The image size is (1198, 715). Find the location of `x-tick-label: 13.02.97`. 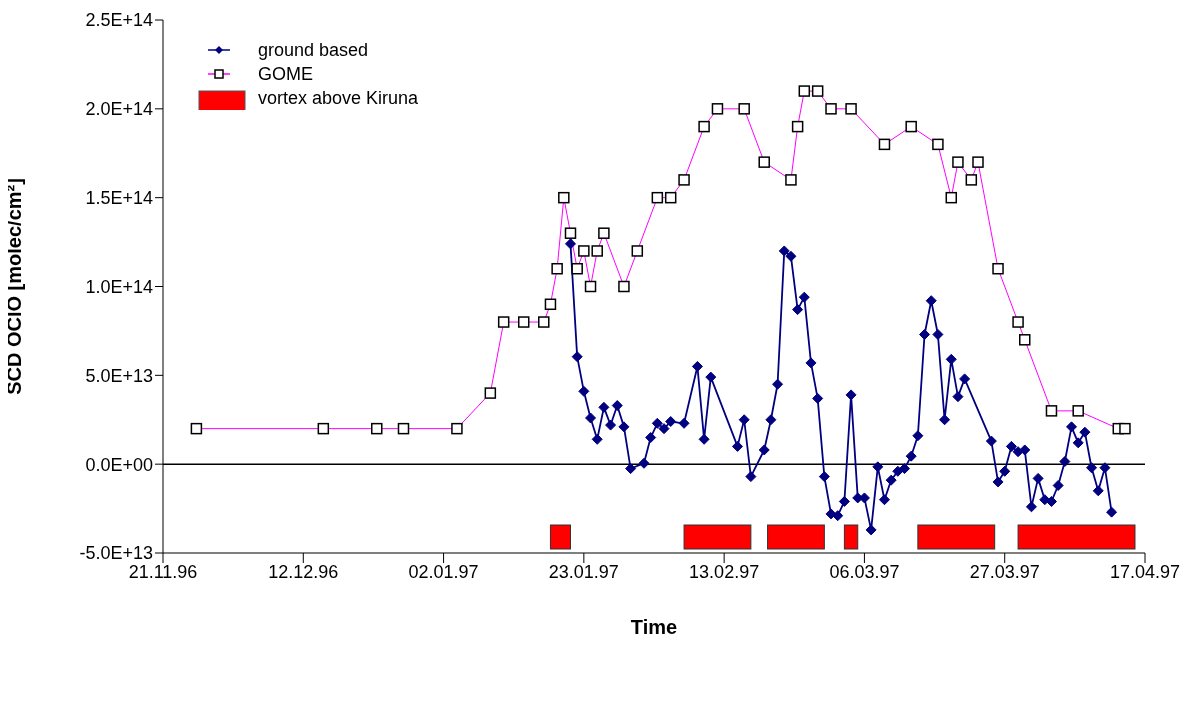

x-tick-label: 13.02.97 is located at coordinates (724, 571).